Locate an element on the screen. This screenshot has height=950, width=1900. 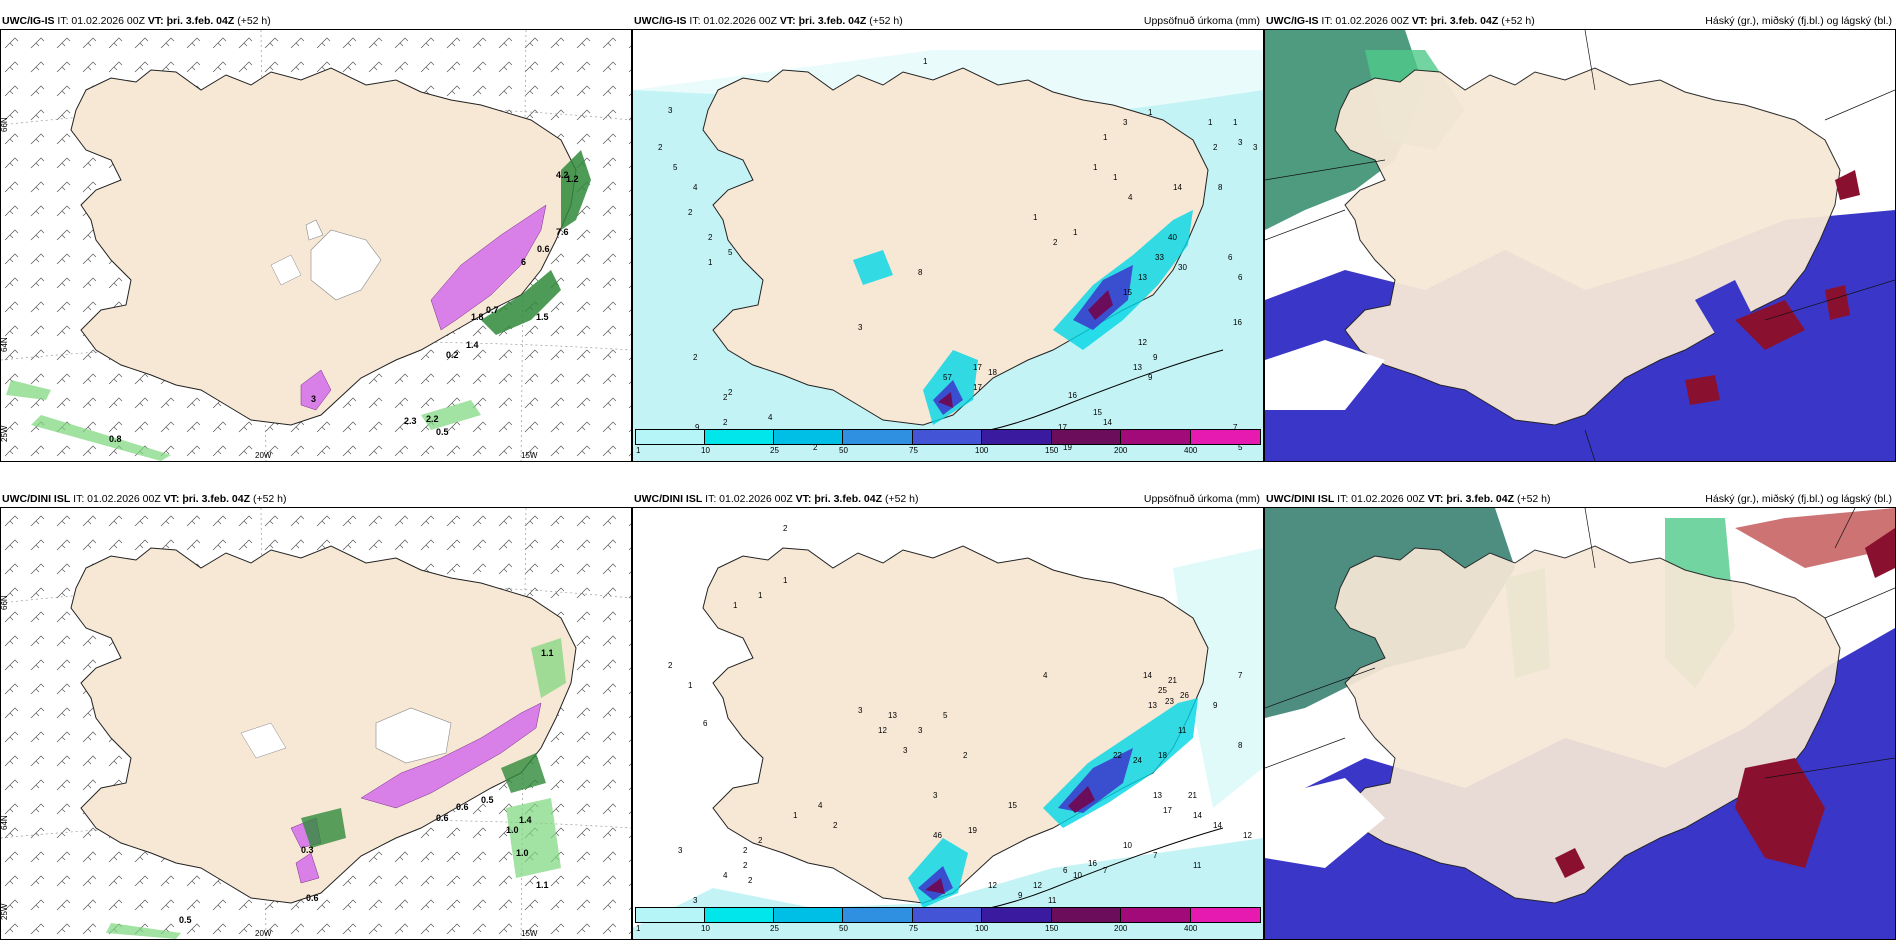
label: 1.1 is located at coordinates (542, 885).